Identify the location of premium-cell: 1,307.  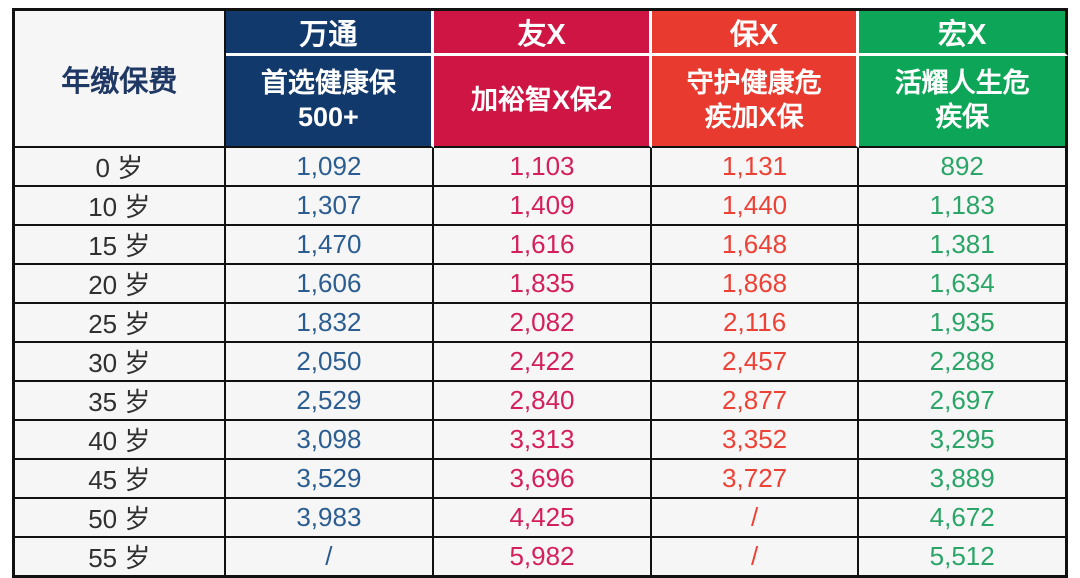
(330, 206).